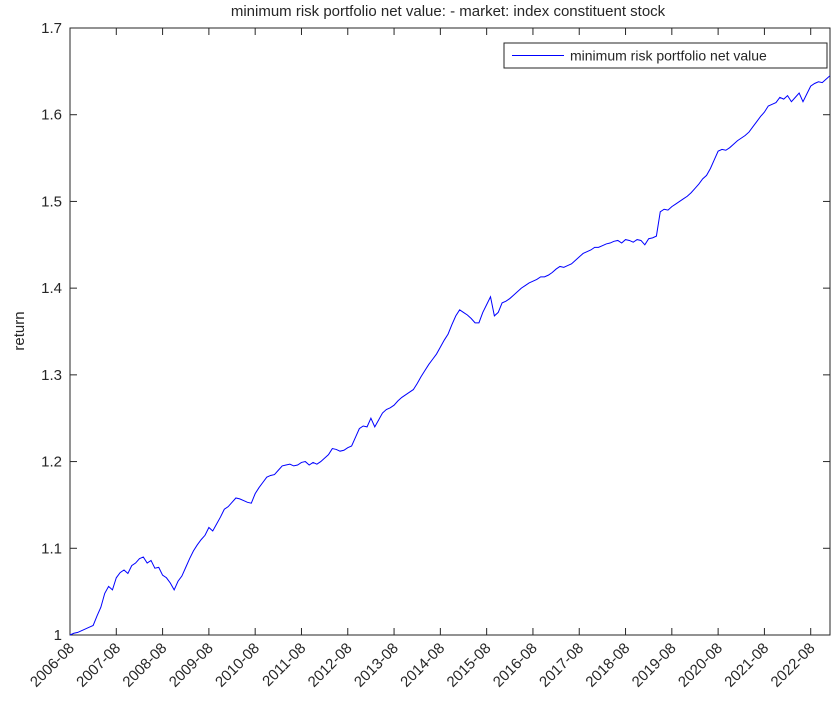 This screenshot has width=835, height=719. What do you see at coordinates (51, 28) in the screenshot?
I see `y-tick-label: 1.7` at bounding box center [51, 28].